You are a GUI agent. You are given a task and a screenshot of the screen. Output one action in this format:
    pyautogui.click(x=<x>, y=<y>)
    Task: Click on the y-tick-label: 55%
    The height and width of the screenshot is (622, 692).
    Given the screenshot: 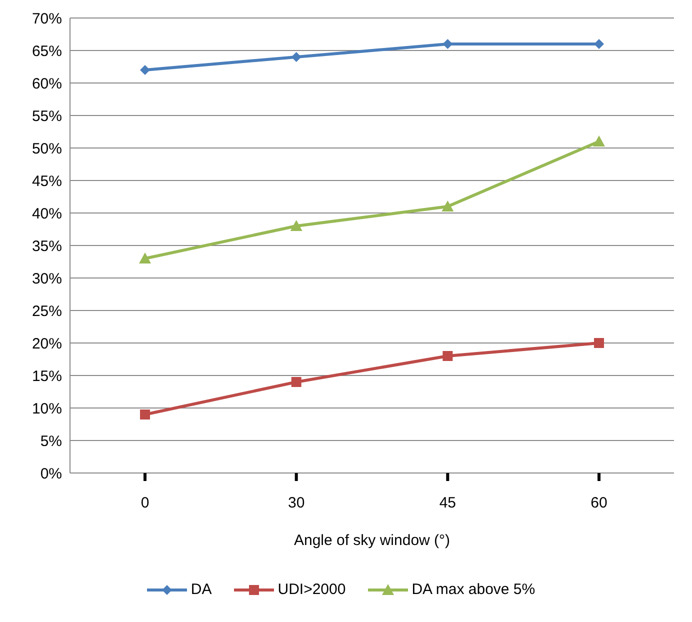 What is the action you would take?
    pyautogui.click(x=47, y=116)
    